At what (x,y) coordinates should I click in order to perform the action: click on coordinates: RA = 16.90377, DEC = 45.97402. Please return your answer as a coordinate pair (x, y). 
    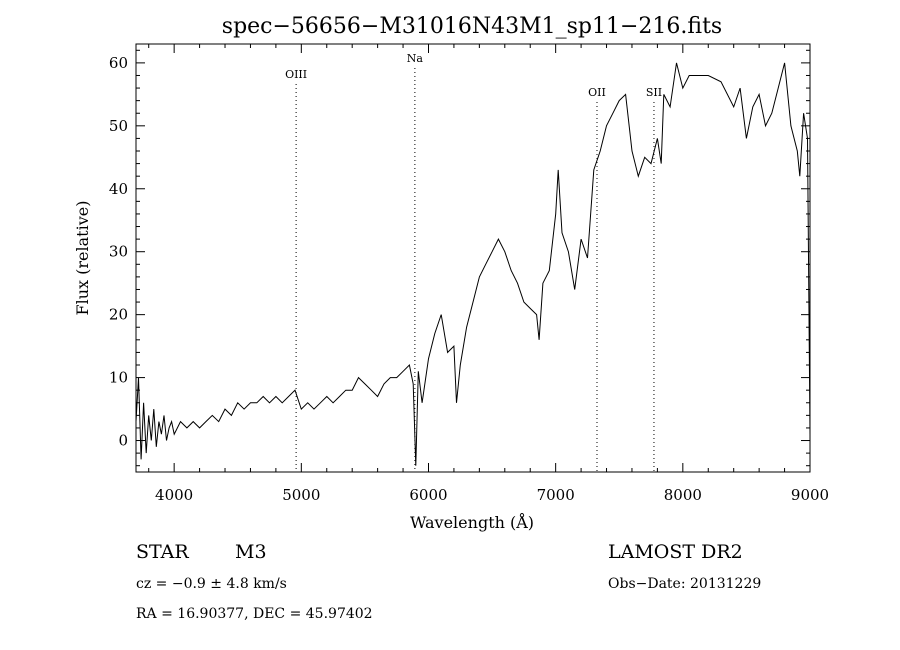
    Looking at the image, I should click on (254, 614).